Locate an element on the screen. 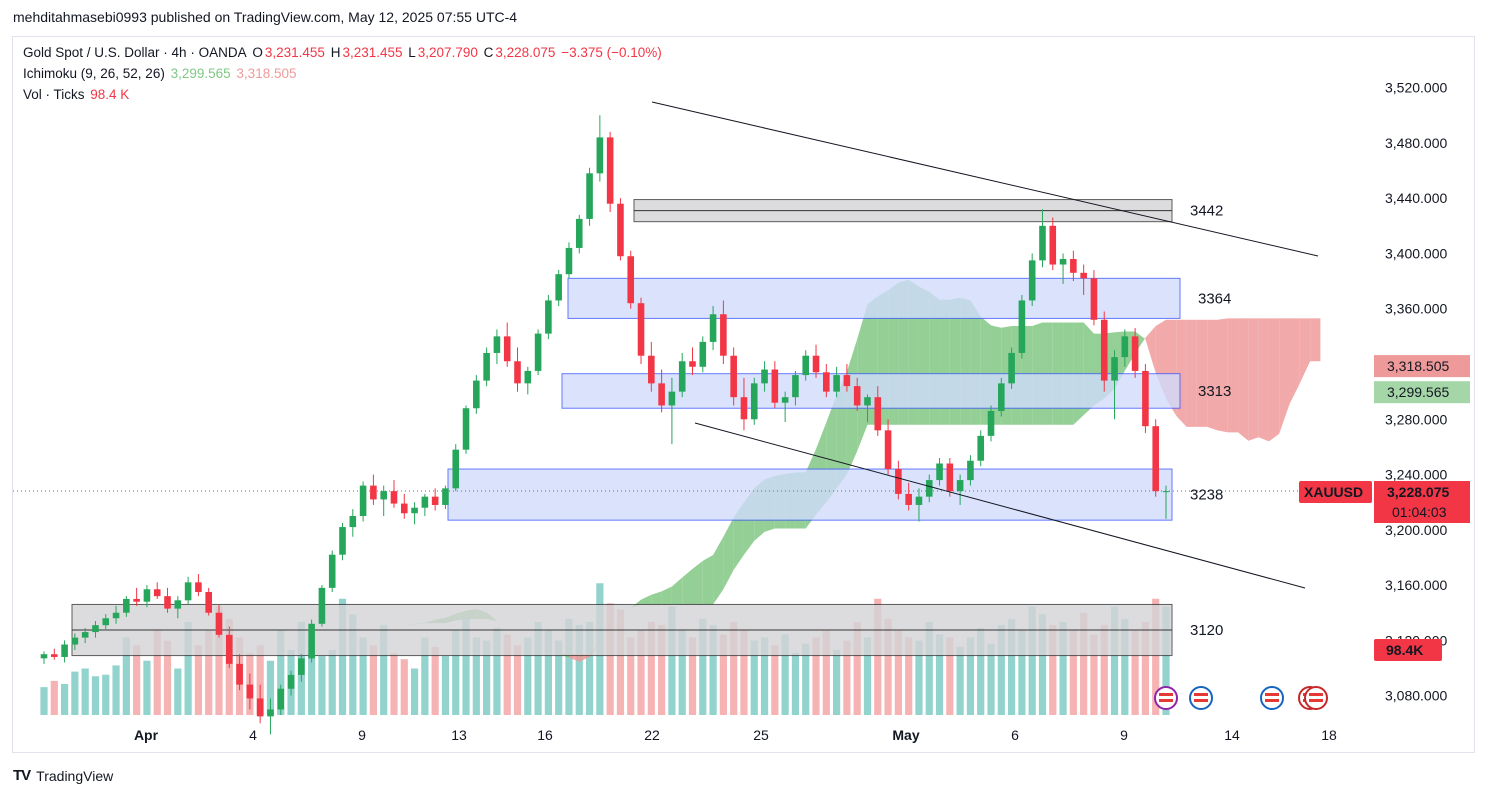  y-tick-label: 3,480.000 is located at coordinates (1416, 143).